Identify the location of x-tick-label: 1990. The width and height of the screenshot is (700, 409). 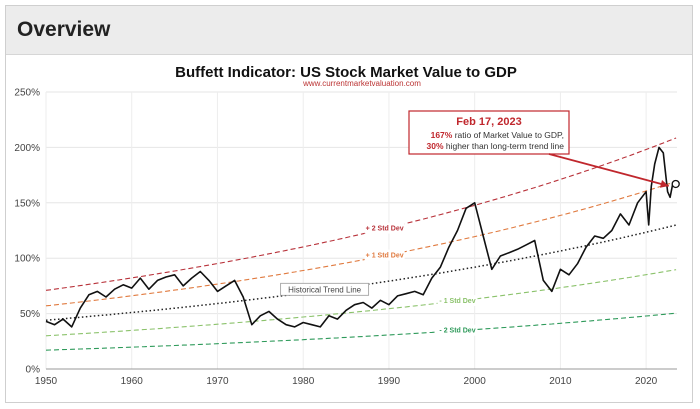
(389, 381).